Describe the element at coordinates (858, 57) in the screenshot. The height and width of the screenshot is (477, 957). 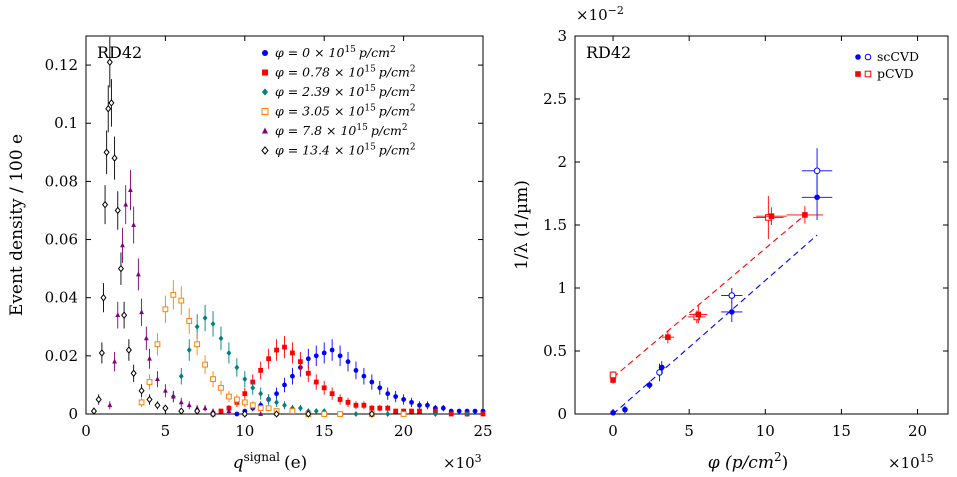
I see `right-legend-marker` at that location.